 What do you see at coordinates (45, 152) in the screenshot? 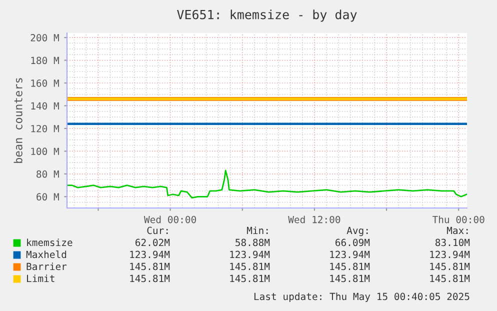
I see `y-tick-label: 100 M` at bounding box center [45, 152].